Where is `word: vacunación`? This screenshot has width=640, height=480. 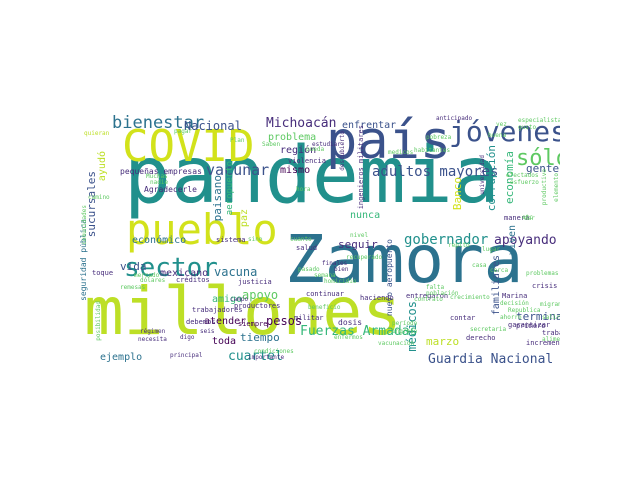 word: vacunación is located at coordinates (396, 343).